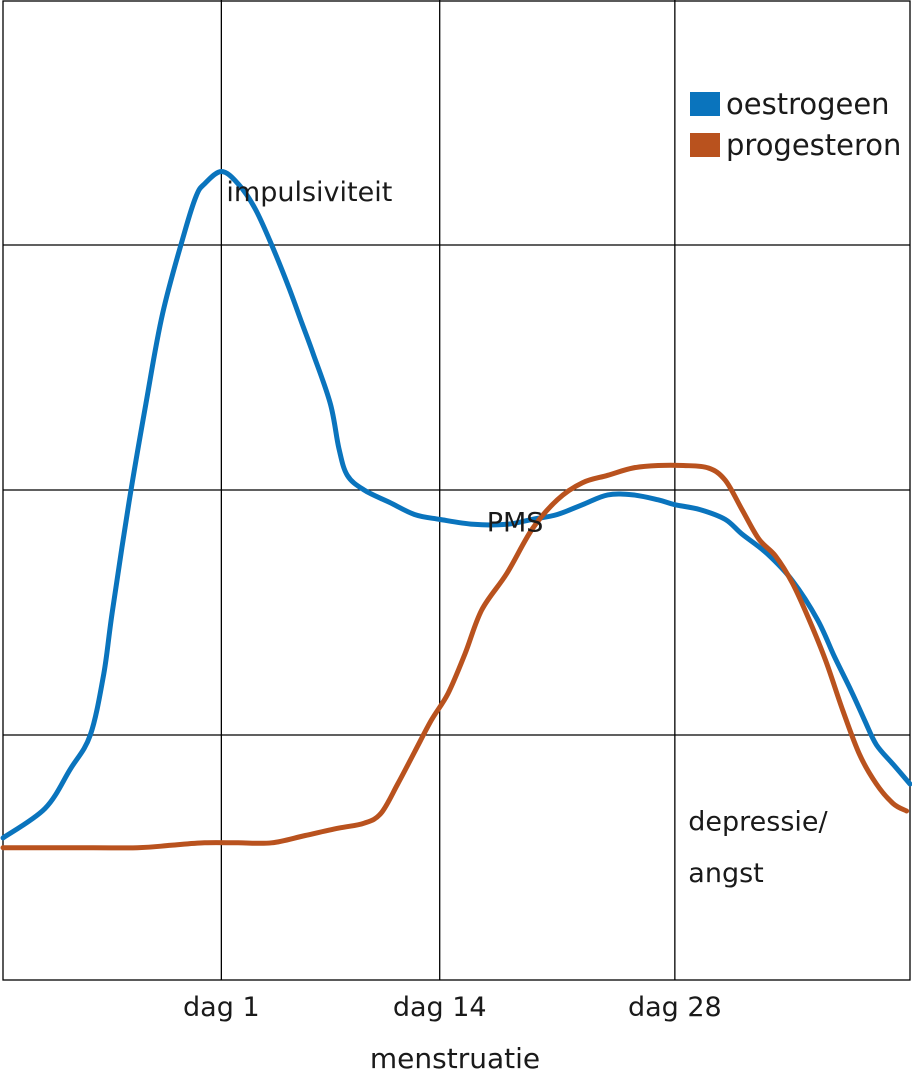 Image resolution: width=912 pixels, height=1080 pixels. I want to click on x-tick-label: dag 1, so click(221, 1007).